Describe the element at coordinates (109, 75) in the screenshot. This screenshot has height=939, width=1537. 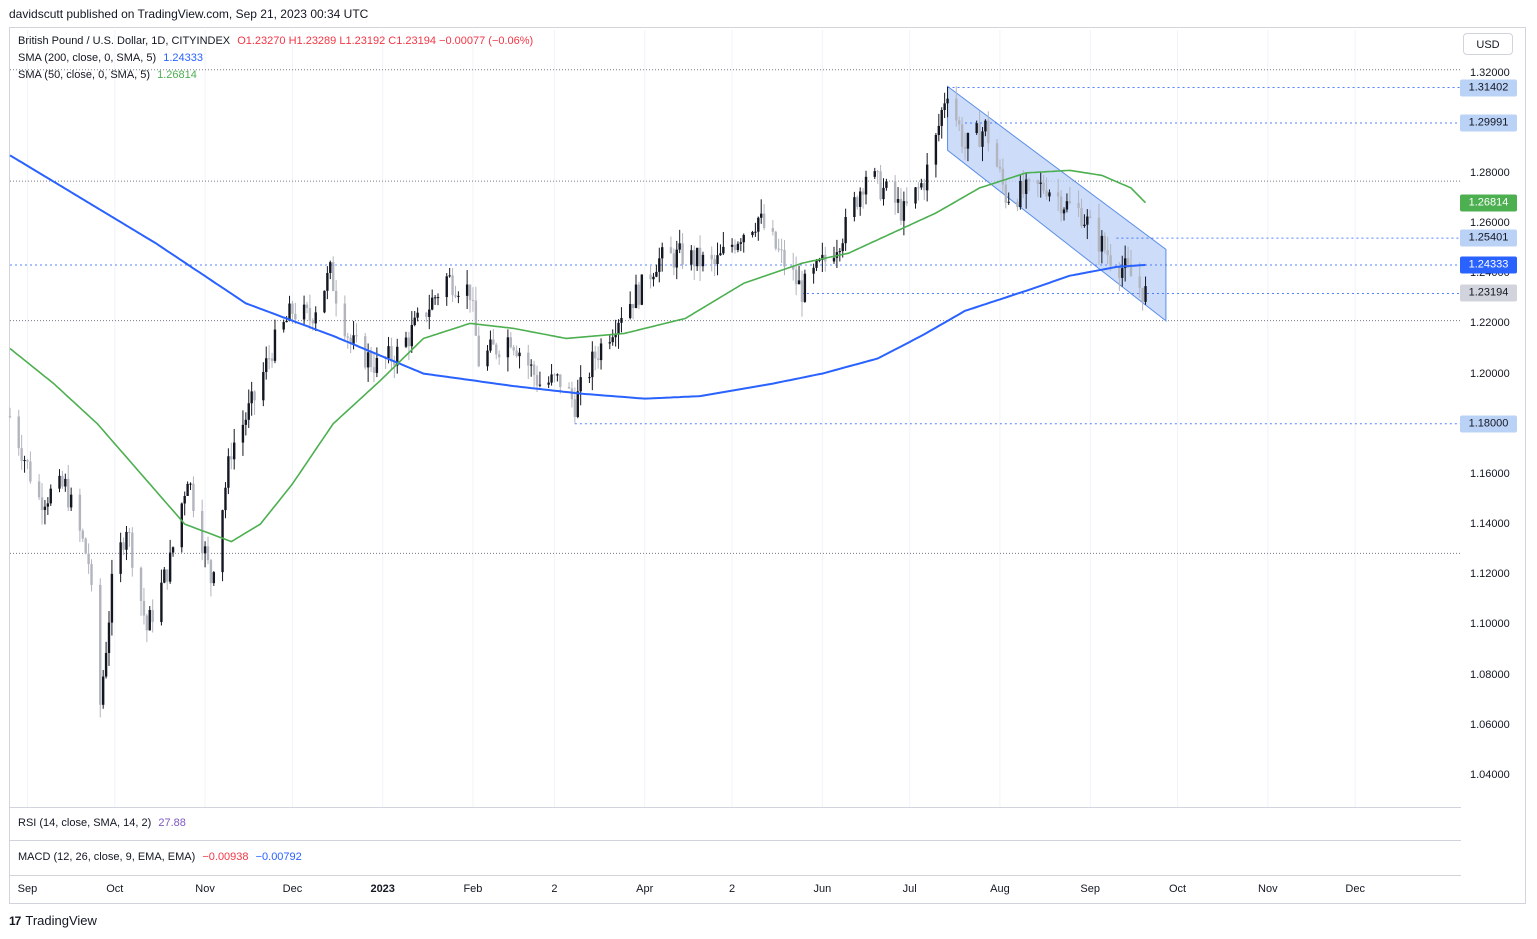
I see `sma50-legend: SMA (50, close, 0, SMA, 5) 1.26814` at that location.